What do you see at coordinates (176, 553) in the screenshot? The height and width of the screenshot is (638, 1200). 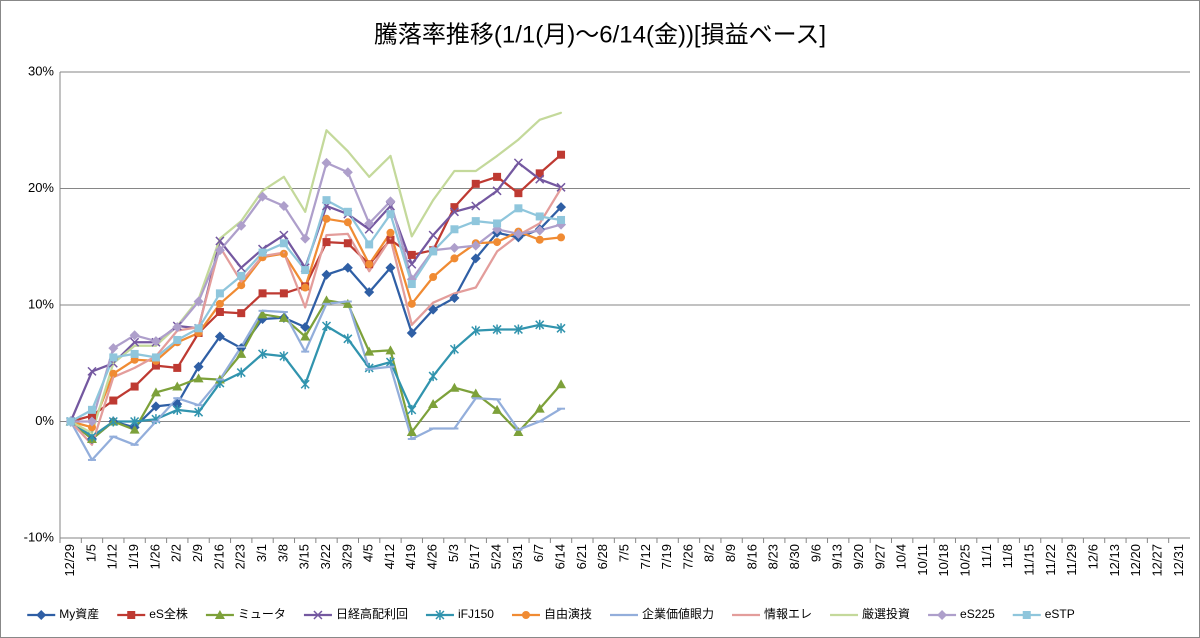 I see `x-tick-label: 2/2` at bounding box center [176, 553].